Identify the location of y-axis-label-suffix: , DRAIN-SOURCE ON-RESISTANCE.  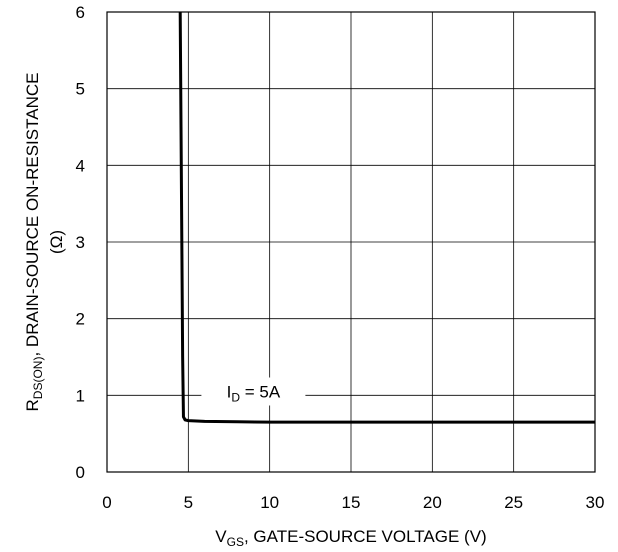
(32, 215).